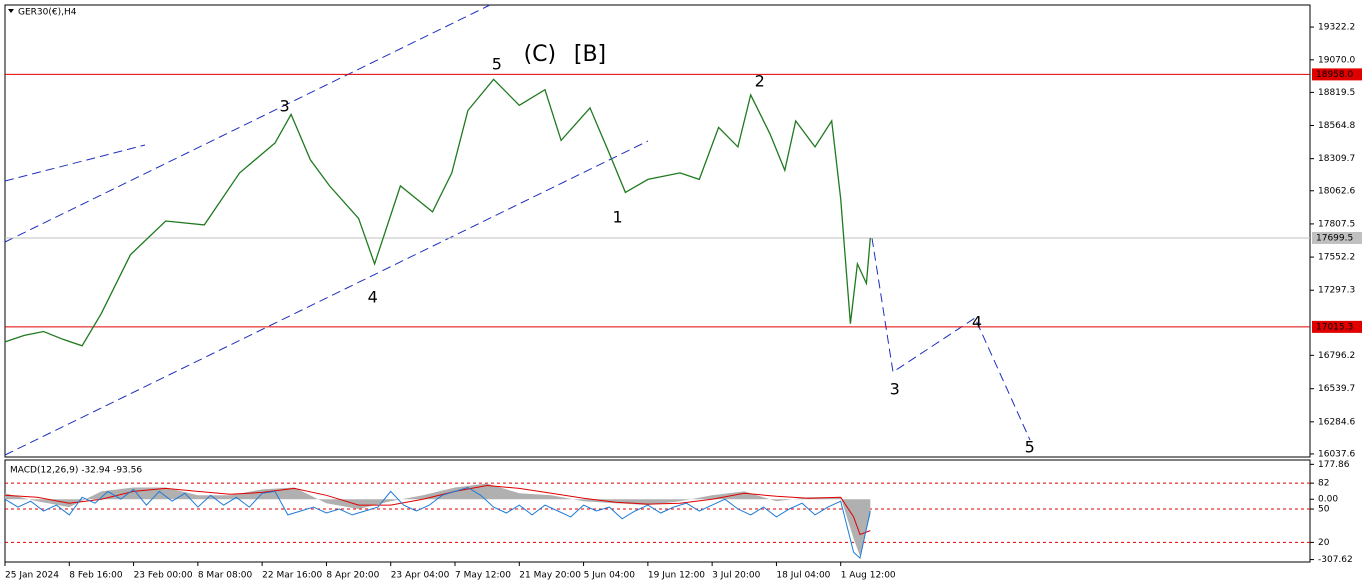 Image resolution: width=1366 pixels, height=588 pixels. I want to click on chart-title: GER30(€),H4, so click(47, 13).